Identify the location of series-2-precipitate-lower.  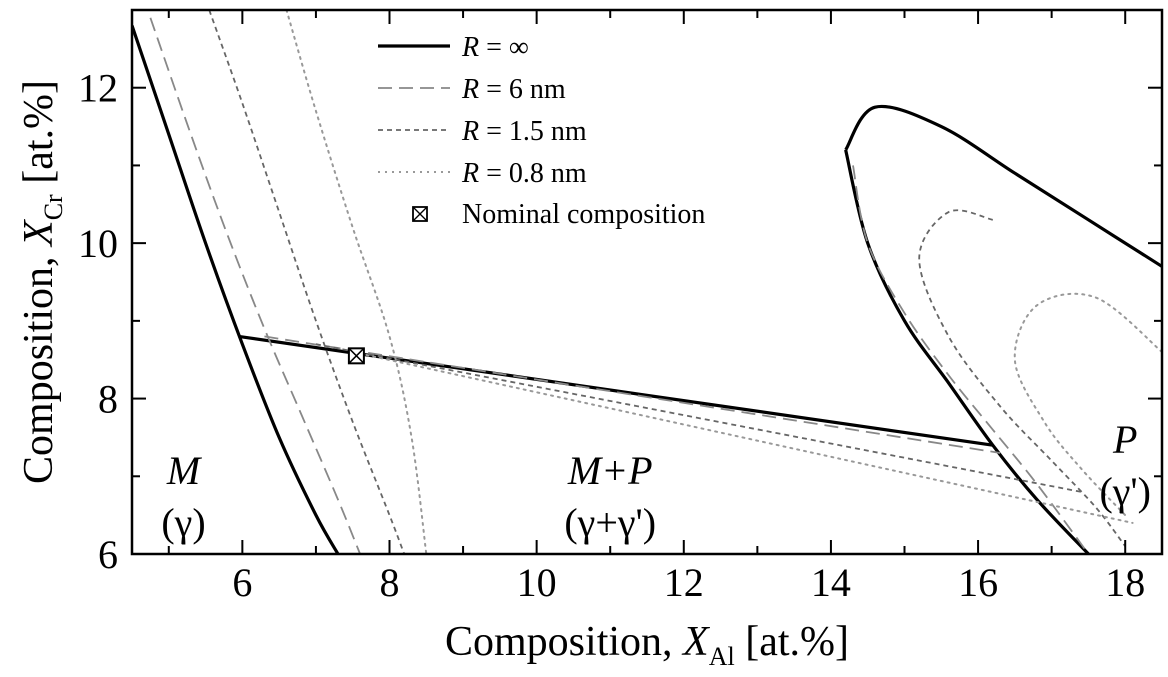
(1022, 378).